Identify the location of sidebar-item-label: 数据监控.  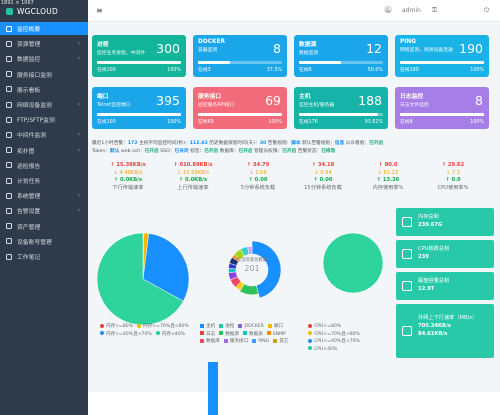
(29, 60).